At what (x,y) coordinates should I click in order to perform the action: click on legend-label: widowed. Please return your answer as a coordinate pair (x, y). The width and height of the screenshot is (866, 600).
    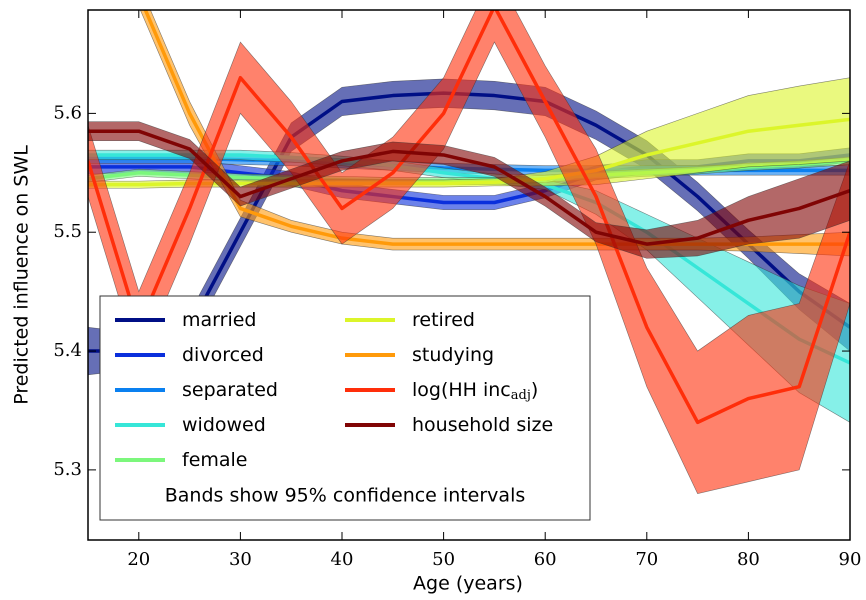
    Looking at the image, I should click on (224, 425).